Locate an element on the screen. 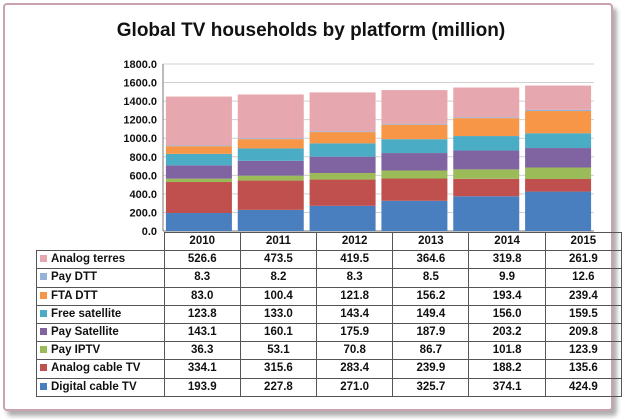 Image resolution: width=622 pixels, height=419 pixels. table-cell: 156.2 is located at coordinates (431, 296).